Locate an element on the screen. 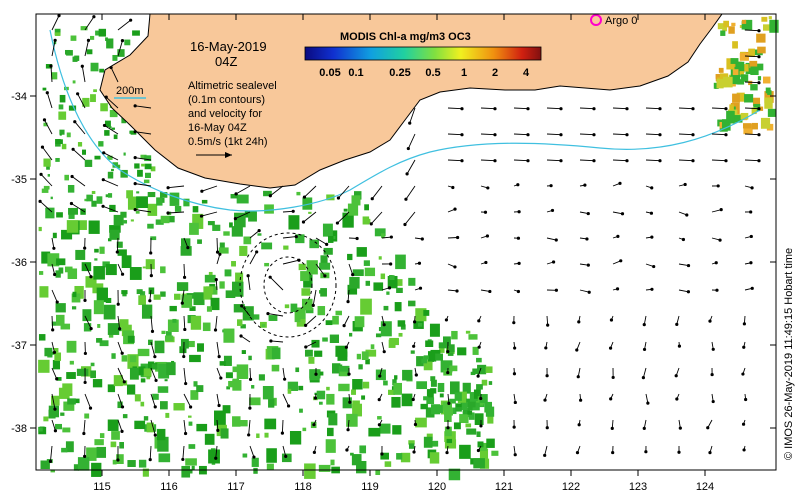 Image resolution: width=800 pixels, height=500 pixels. eddy-ring-inner is located at coordinates (288, 285).